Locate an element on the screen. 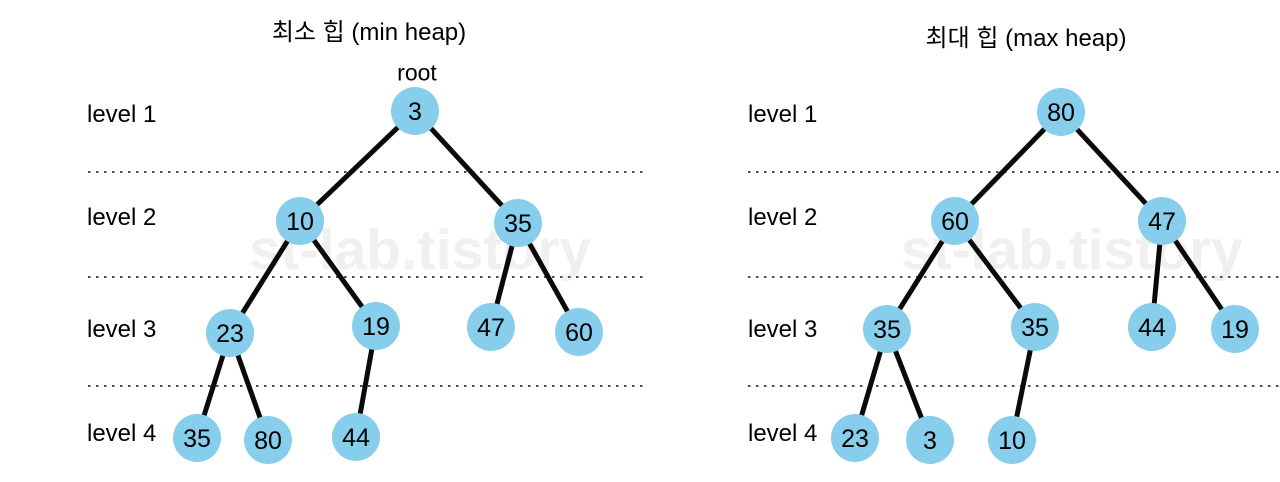  level-label-max-2: level 2 is located at coordinates (783, 217).